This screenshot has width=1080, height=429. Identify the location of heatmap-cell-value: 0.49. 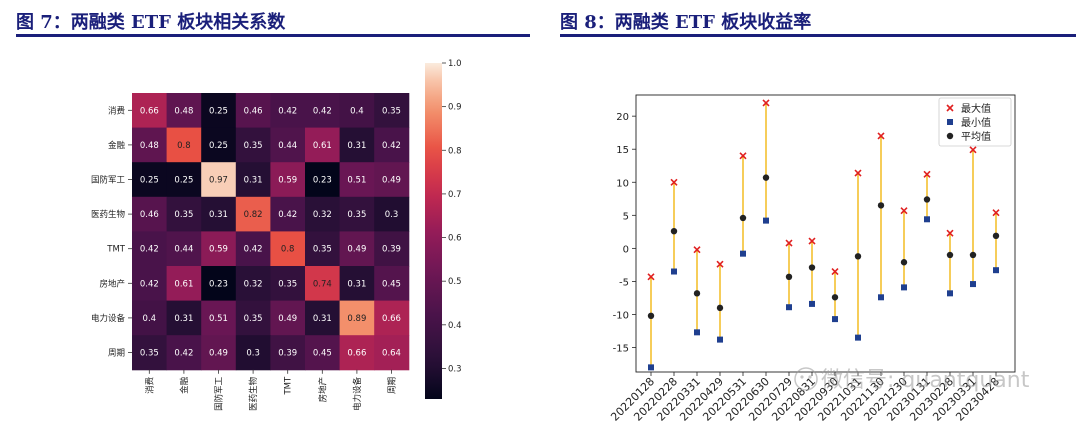
(356, 250).